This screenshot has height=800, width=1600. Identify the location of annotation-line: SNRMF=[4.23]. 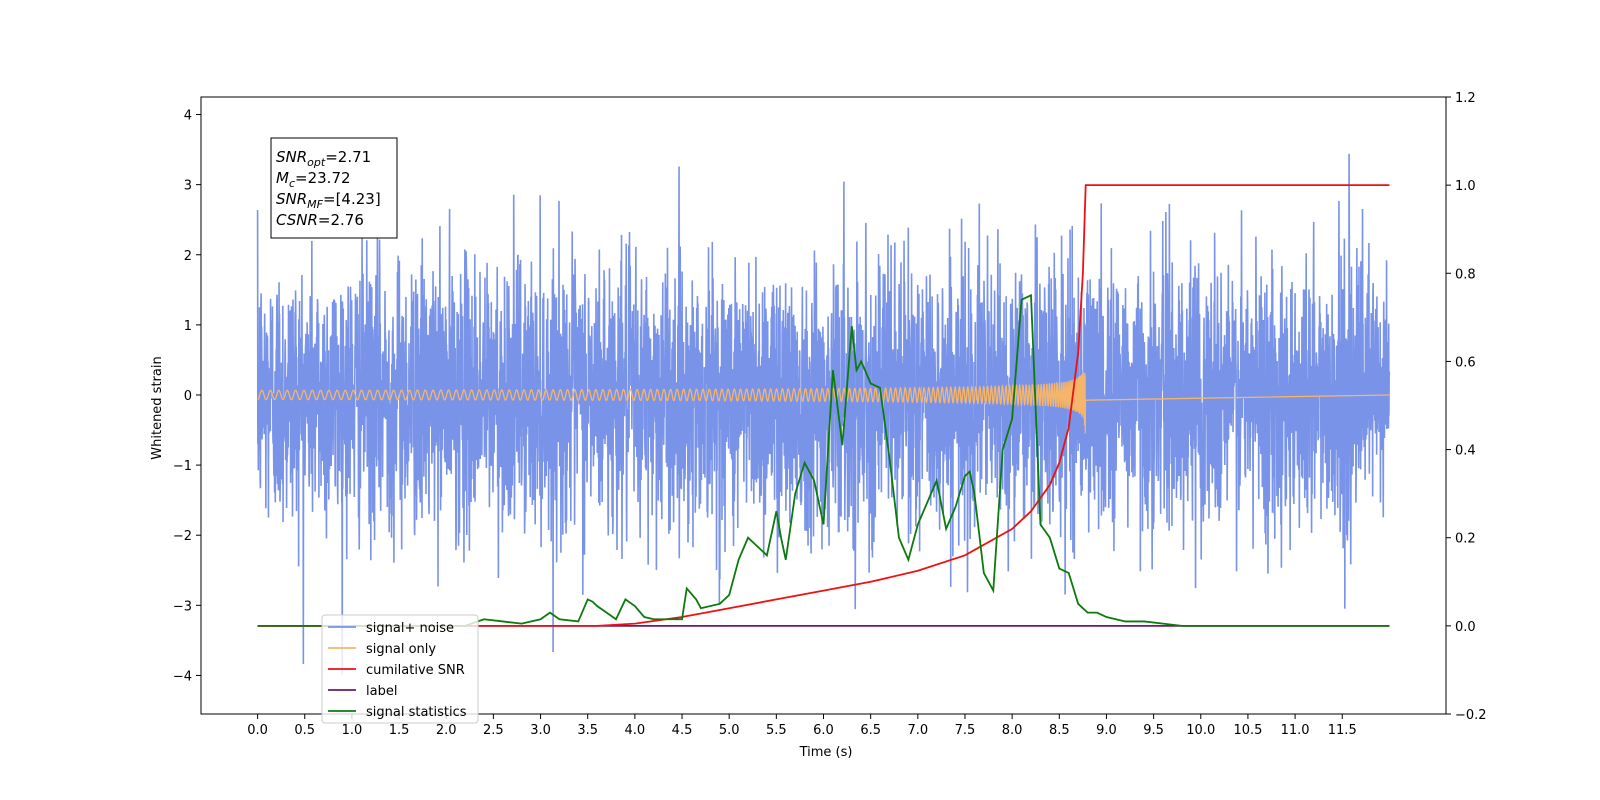
(328, 200).